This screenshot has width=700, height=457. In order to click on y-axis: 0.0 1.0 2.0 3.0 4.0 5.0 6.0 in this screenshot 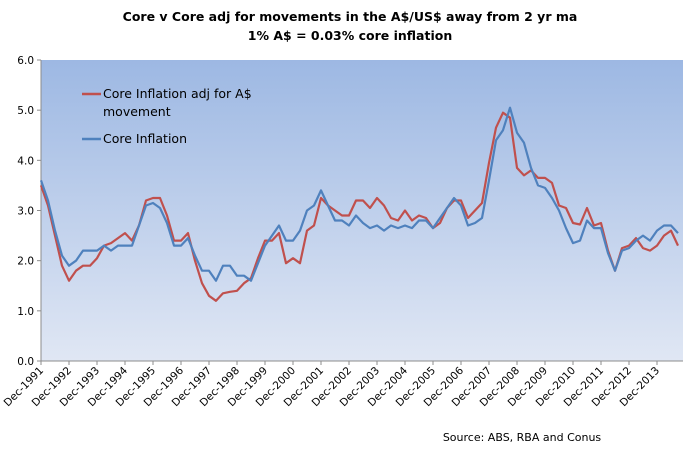, I will do `click(29, 211)`.